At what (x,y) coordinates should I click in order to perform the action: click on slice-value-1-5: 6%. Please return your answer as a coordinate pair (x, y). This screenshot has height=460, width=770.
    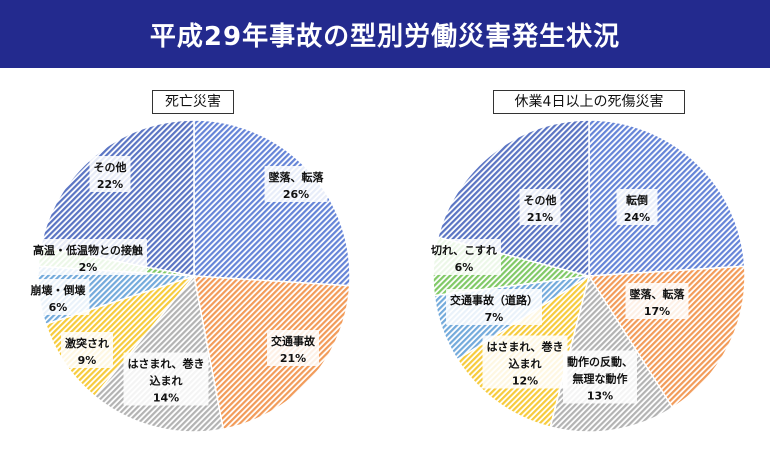
    Looking at the image, I should click on (464, 267).